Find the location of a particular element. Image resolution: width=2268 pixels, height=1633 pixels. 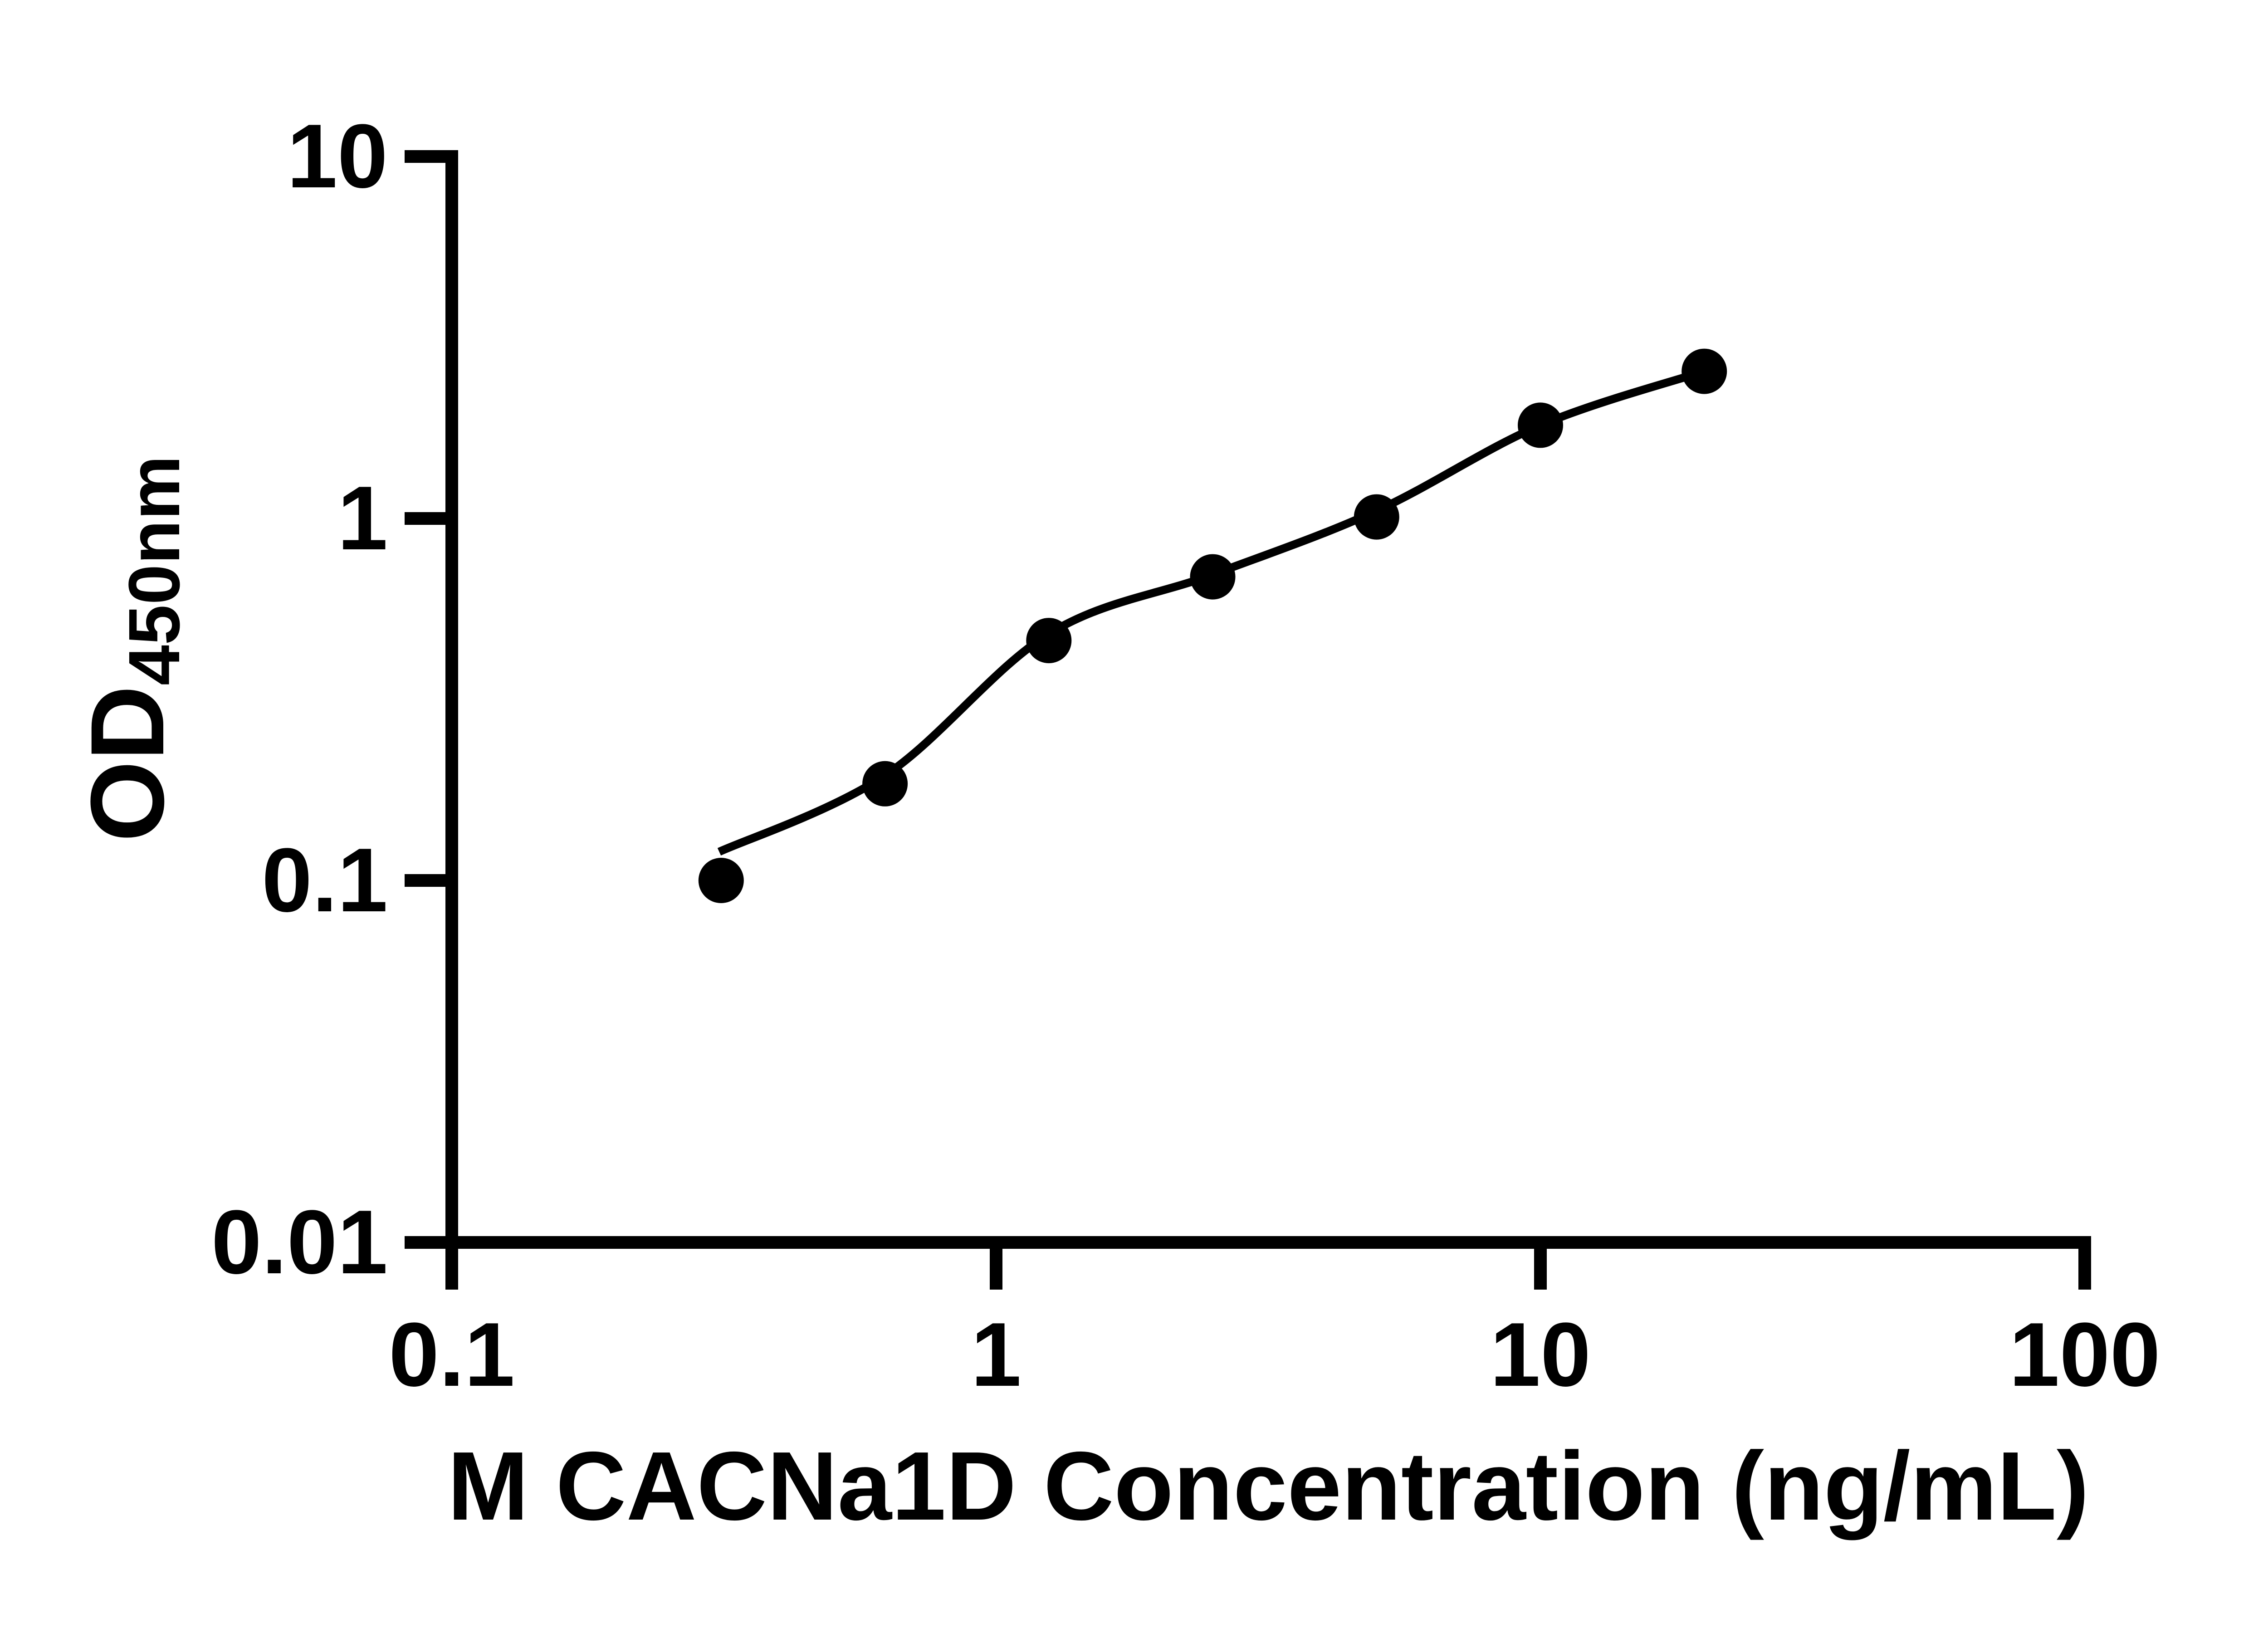

y-tick-label: 0.01 is located at coordinates (299, 1242).